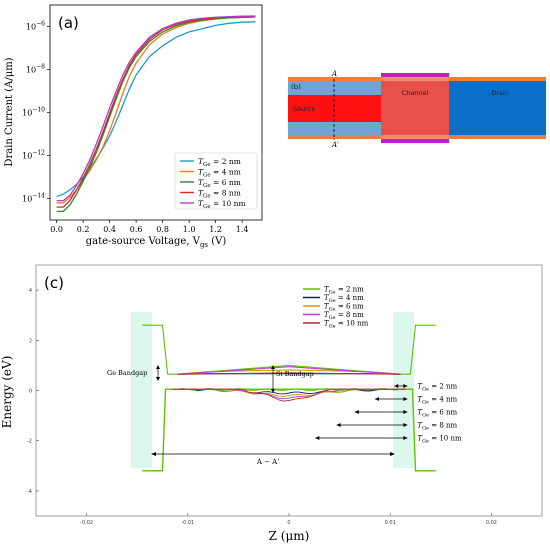  What do you see at coordinates (29, 442) in the screenshot?
I see `y-tick-label: -2` at bounding box center [29, 442].